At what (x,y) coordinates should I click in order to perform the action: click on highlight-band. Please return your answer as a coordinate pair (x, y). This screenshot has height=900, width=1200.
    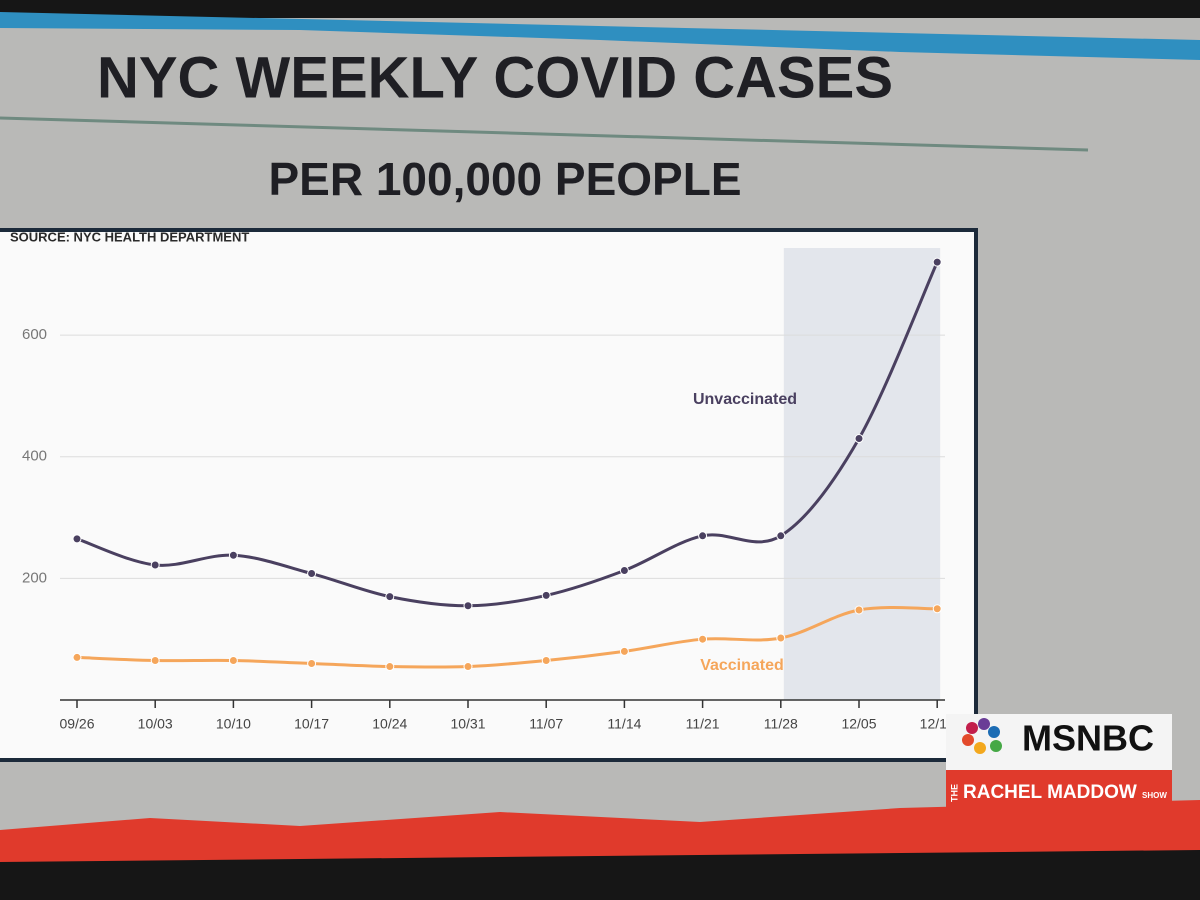
    Looking at the image, I should click on (862, 474).